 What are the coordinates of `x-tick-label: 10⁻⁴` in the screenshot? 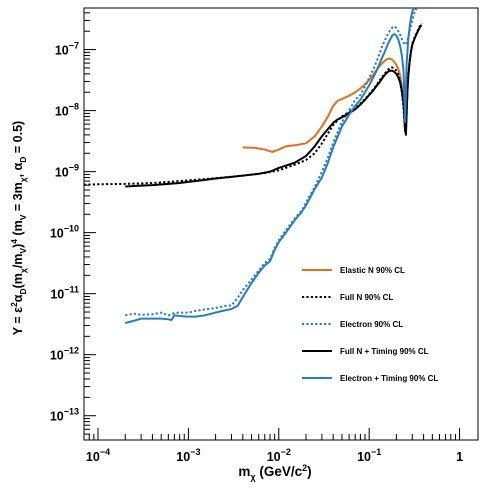 It's located at (98, 455).